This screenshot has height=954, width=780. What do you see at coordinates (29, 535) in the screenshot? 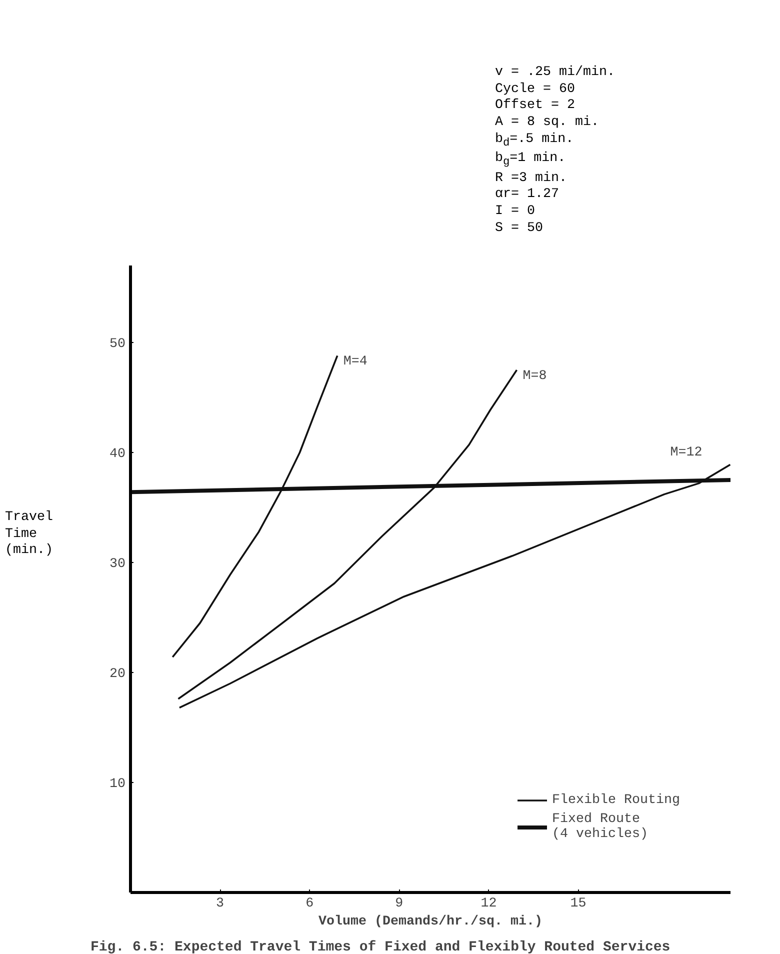
I see `y-axis-title: Travel Time (min.)` at bounding box center [29, 535].